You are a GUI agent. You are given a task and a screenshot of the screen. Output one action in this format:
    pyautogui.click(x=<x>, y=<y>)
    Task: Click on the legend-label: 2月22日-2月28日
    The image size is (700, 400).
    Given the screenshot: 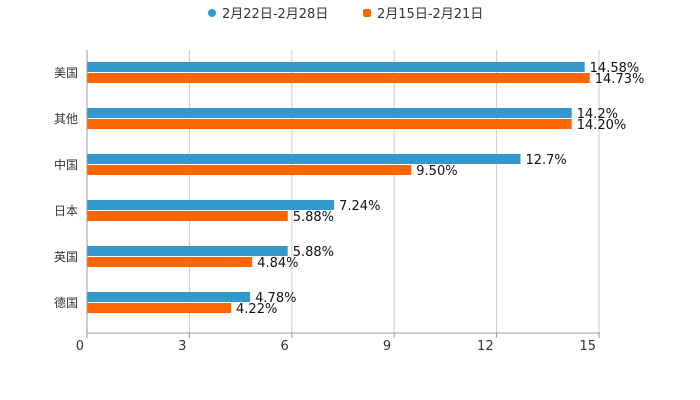 What is the action you would take?
    pyautogui.click(x=275, y=14)
    